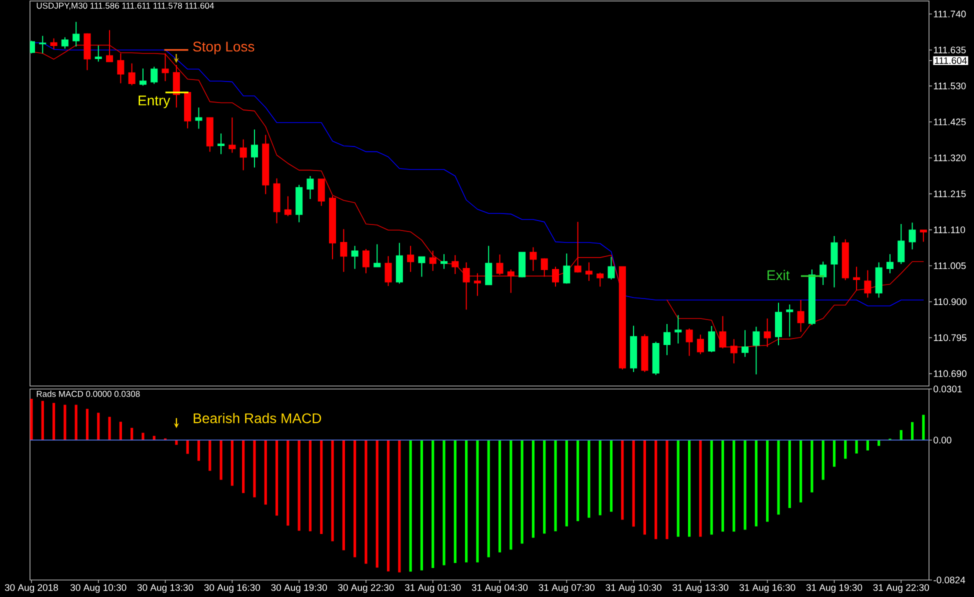 The image size is (974, 597). What do you see at coordinates (165, 588) in the screenshot?
I see `x-tick-label: 30 Aug 13:30` at bounding box center [165, 588].